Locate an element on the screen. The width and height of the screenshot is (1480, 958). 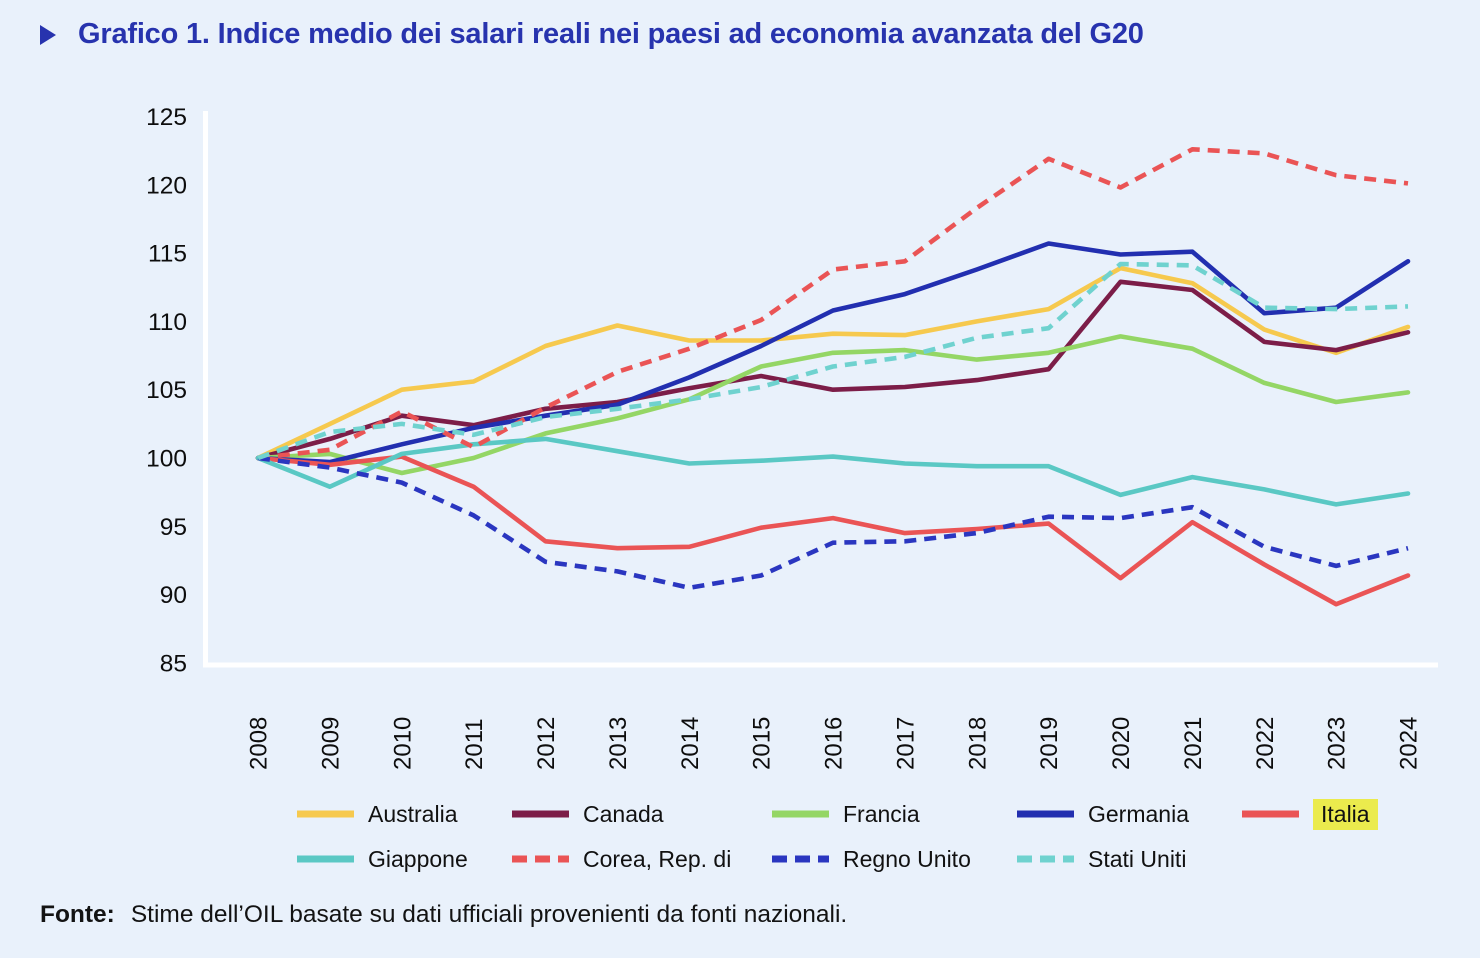
legend-swatch-australia is located at coordinates (325, 814).